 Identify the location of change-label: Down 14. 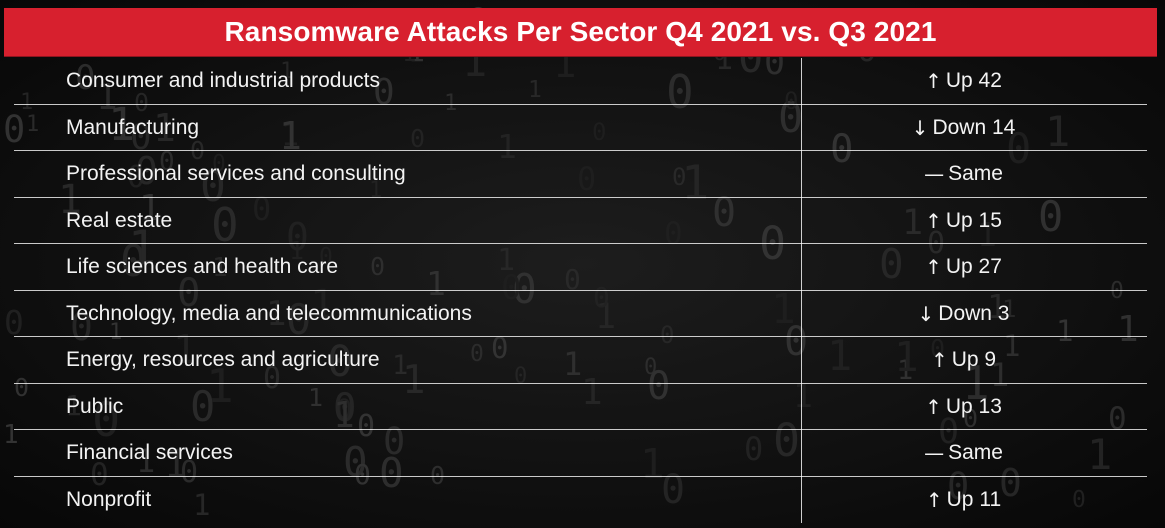
(974, 127).